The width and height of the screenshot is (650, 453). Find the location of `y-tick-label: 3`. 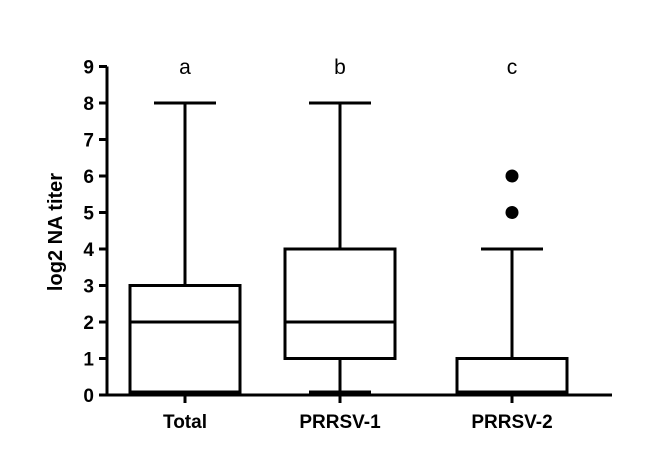

y-tick-label: 3 is located at coordinates (88, 287).